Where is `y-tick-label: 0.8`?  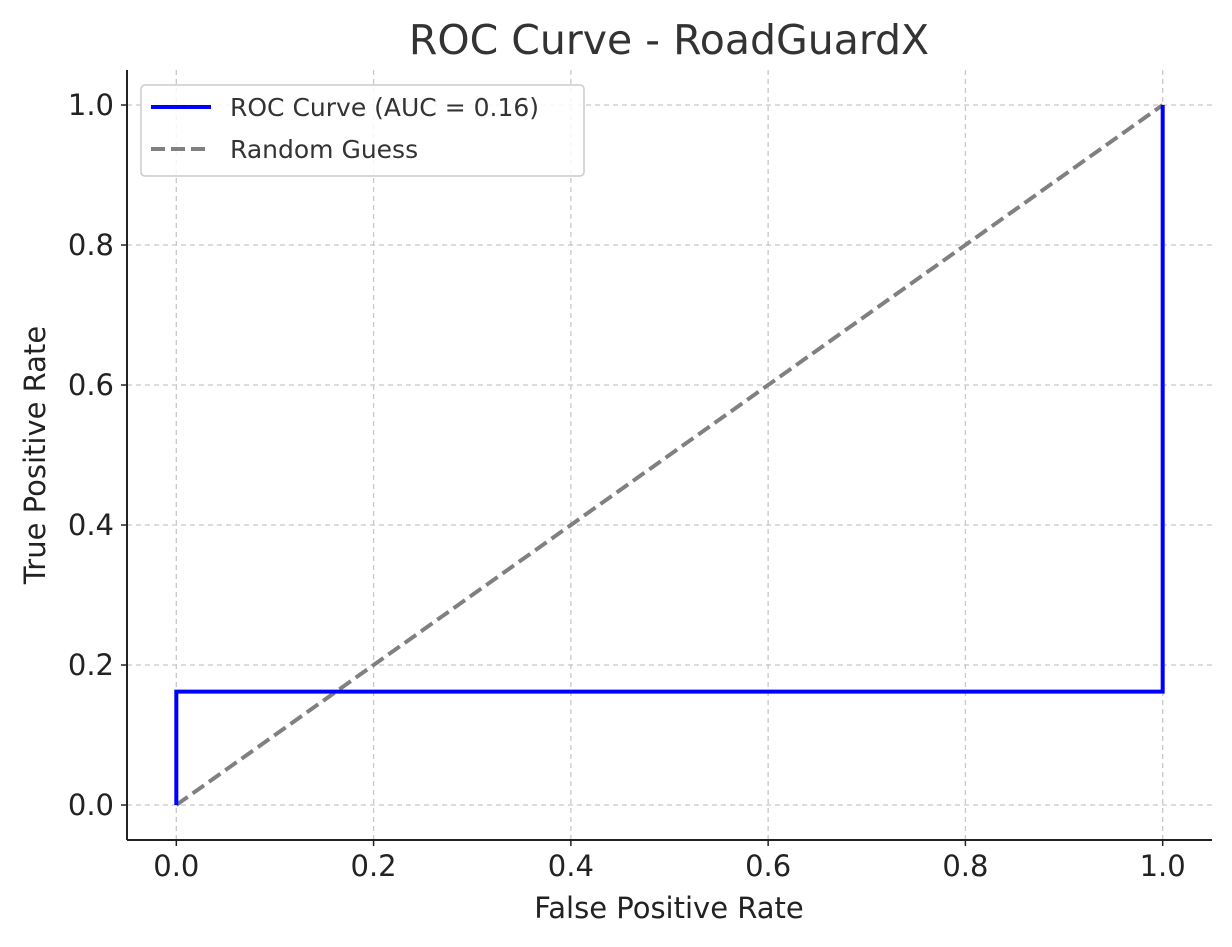 y-tick-label: 0.8 is located at coordinates (91, 245).